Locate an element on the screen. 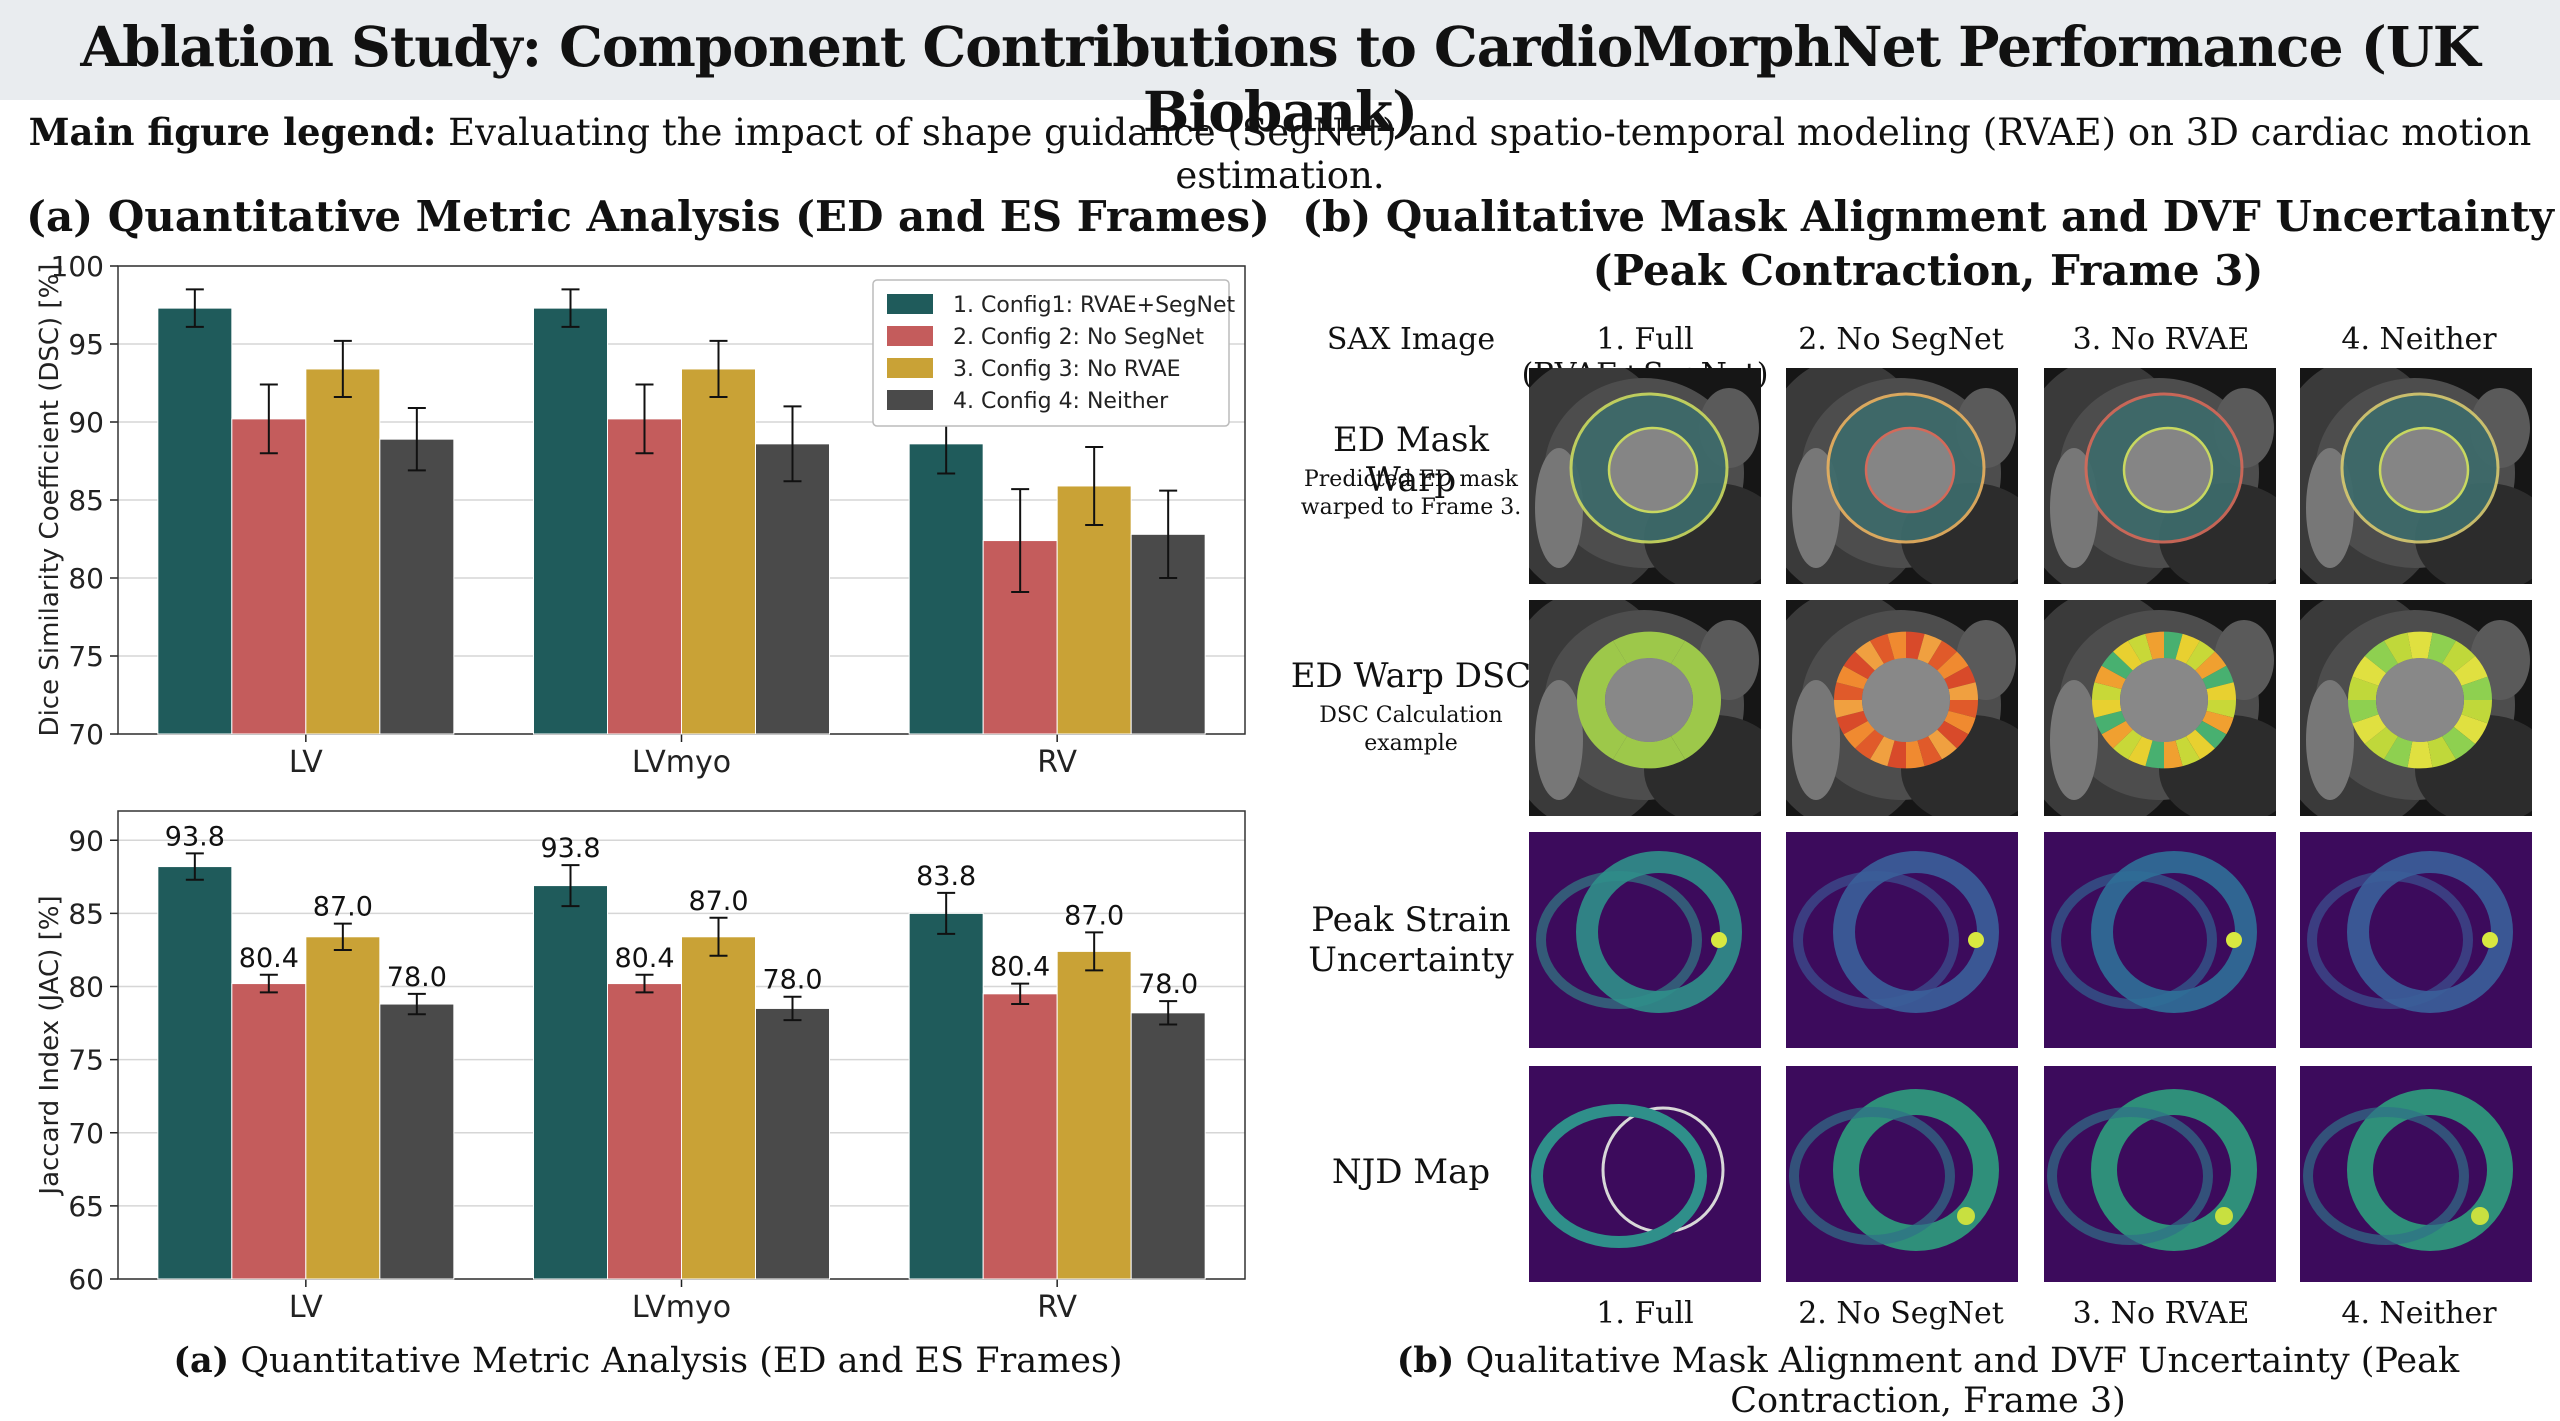 The height and width of the screenshot is (1421, 2560). image-tile-peak-strain-uncertainty-neither is located at coordinates (2416, 940).